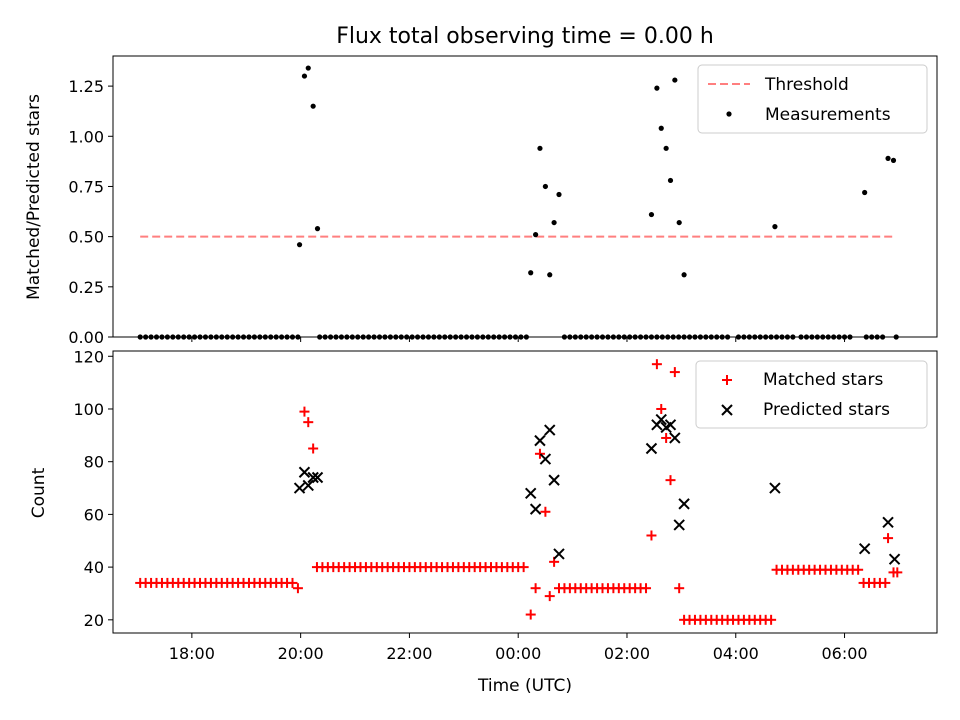 The height and width of the screenshot is (720, 960). Describe the element at coordinates (736, 653) in the screenshot. I see `x-tick-label: 04:00` at that location.